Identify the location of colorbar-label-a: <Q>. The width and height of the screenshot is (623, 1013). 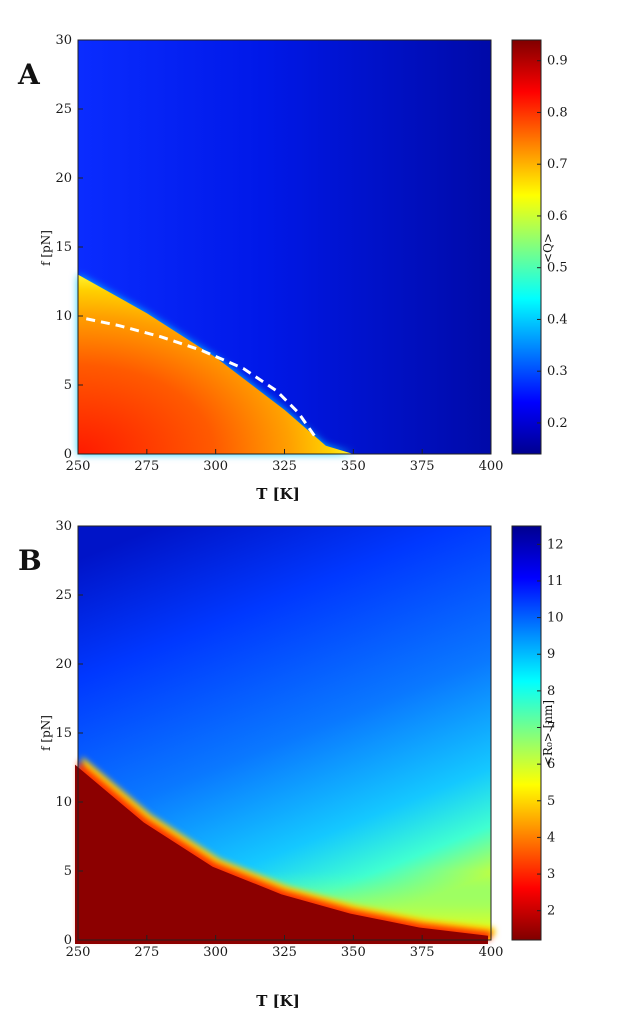
(548, 248).